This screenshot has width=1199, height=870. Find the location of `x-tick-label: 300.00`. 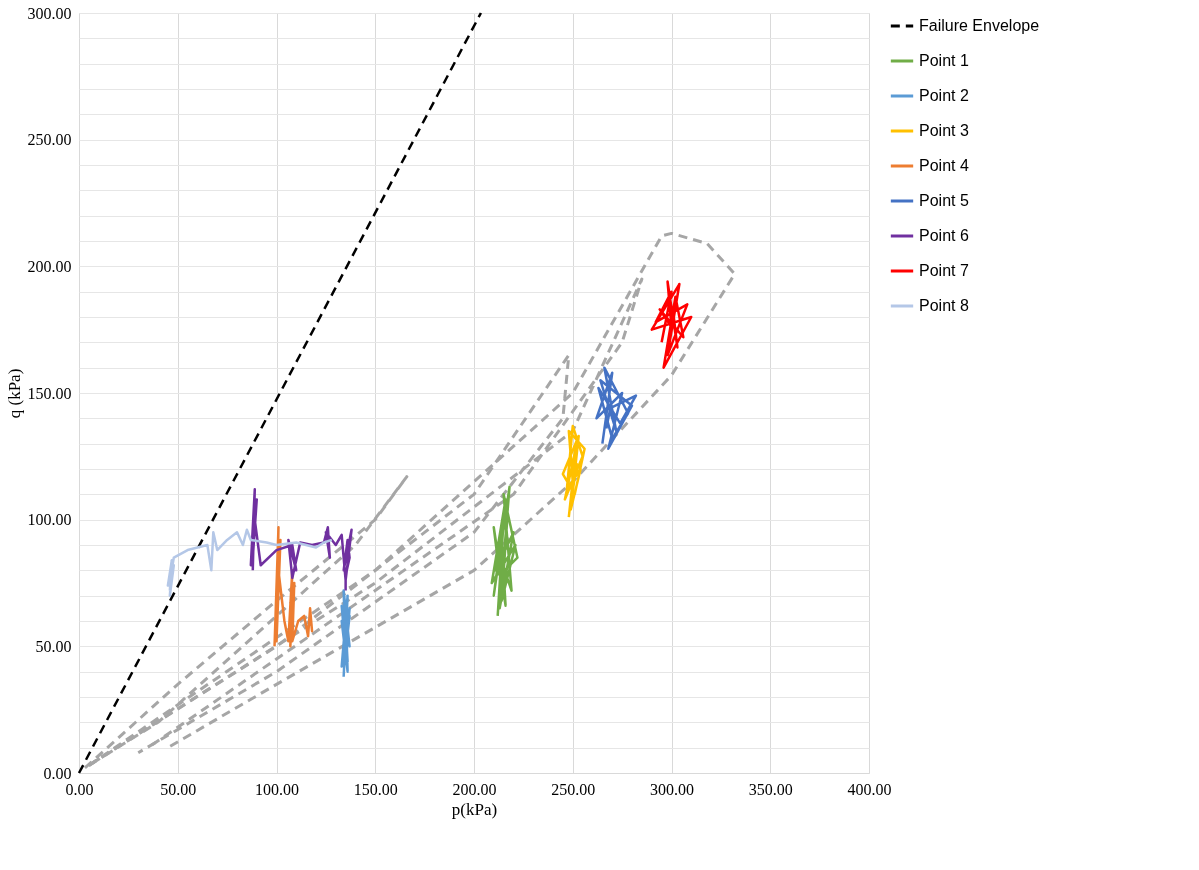

x-tick-label: 300.00 is located at coordinates (672, 789).